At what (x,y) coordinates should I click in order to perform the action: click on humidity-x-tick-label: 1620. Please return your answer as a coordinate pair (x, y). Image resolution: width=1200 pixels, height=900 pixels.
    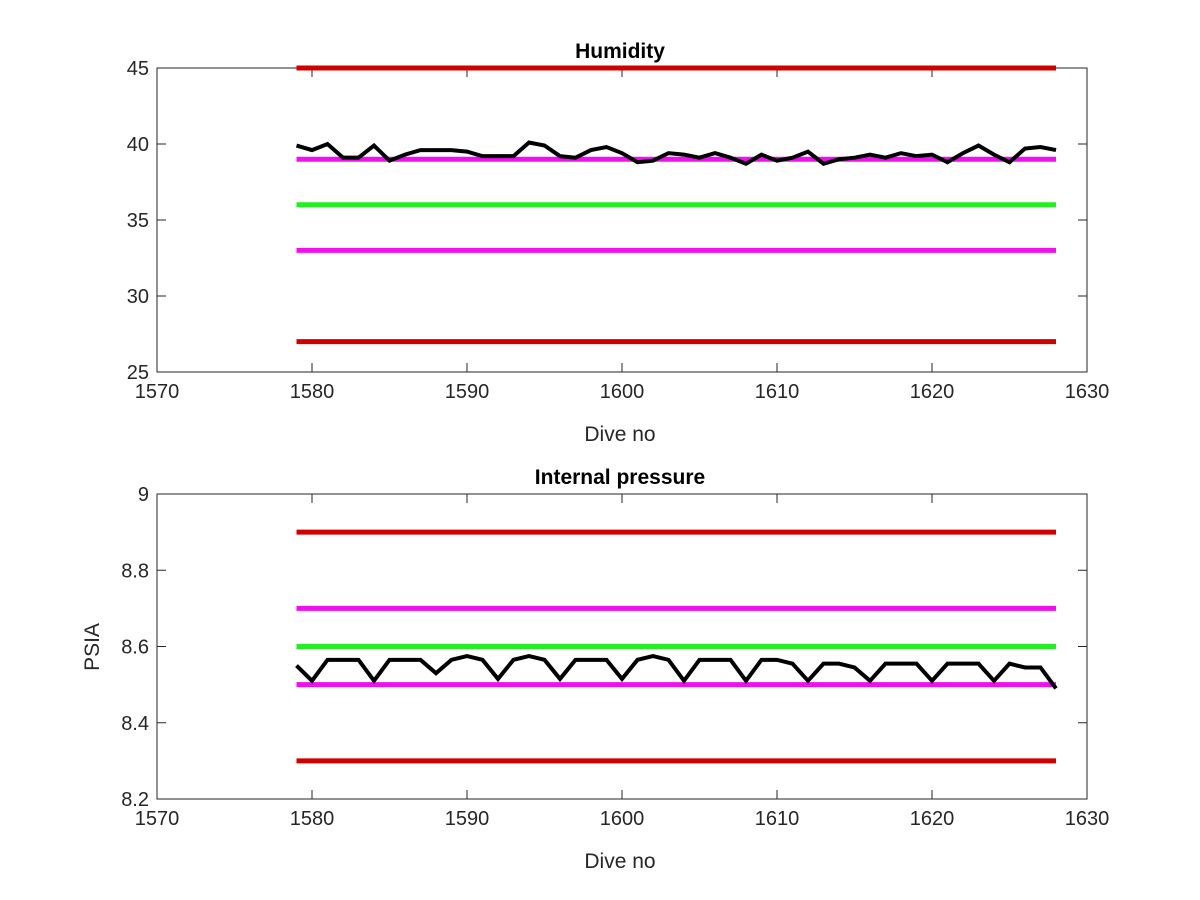
    Looking at the image, I should click on (932, 392).